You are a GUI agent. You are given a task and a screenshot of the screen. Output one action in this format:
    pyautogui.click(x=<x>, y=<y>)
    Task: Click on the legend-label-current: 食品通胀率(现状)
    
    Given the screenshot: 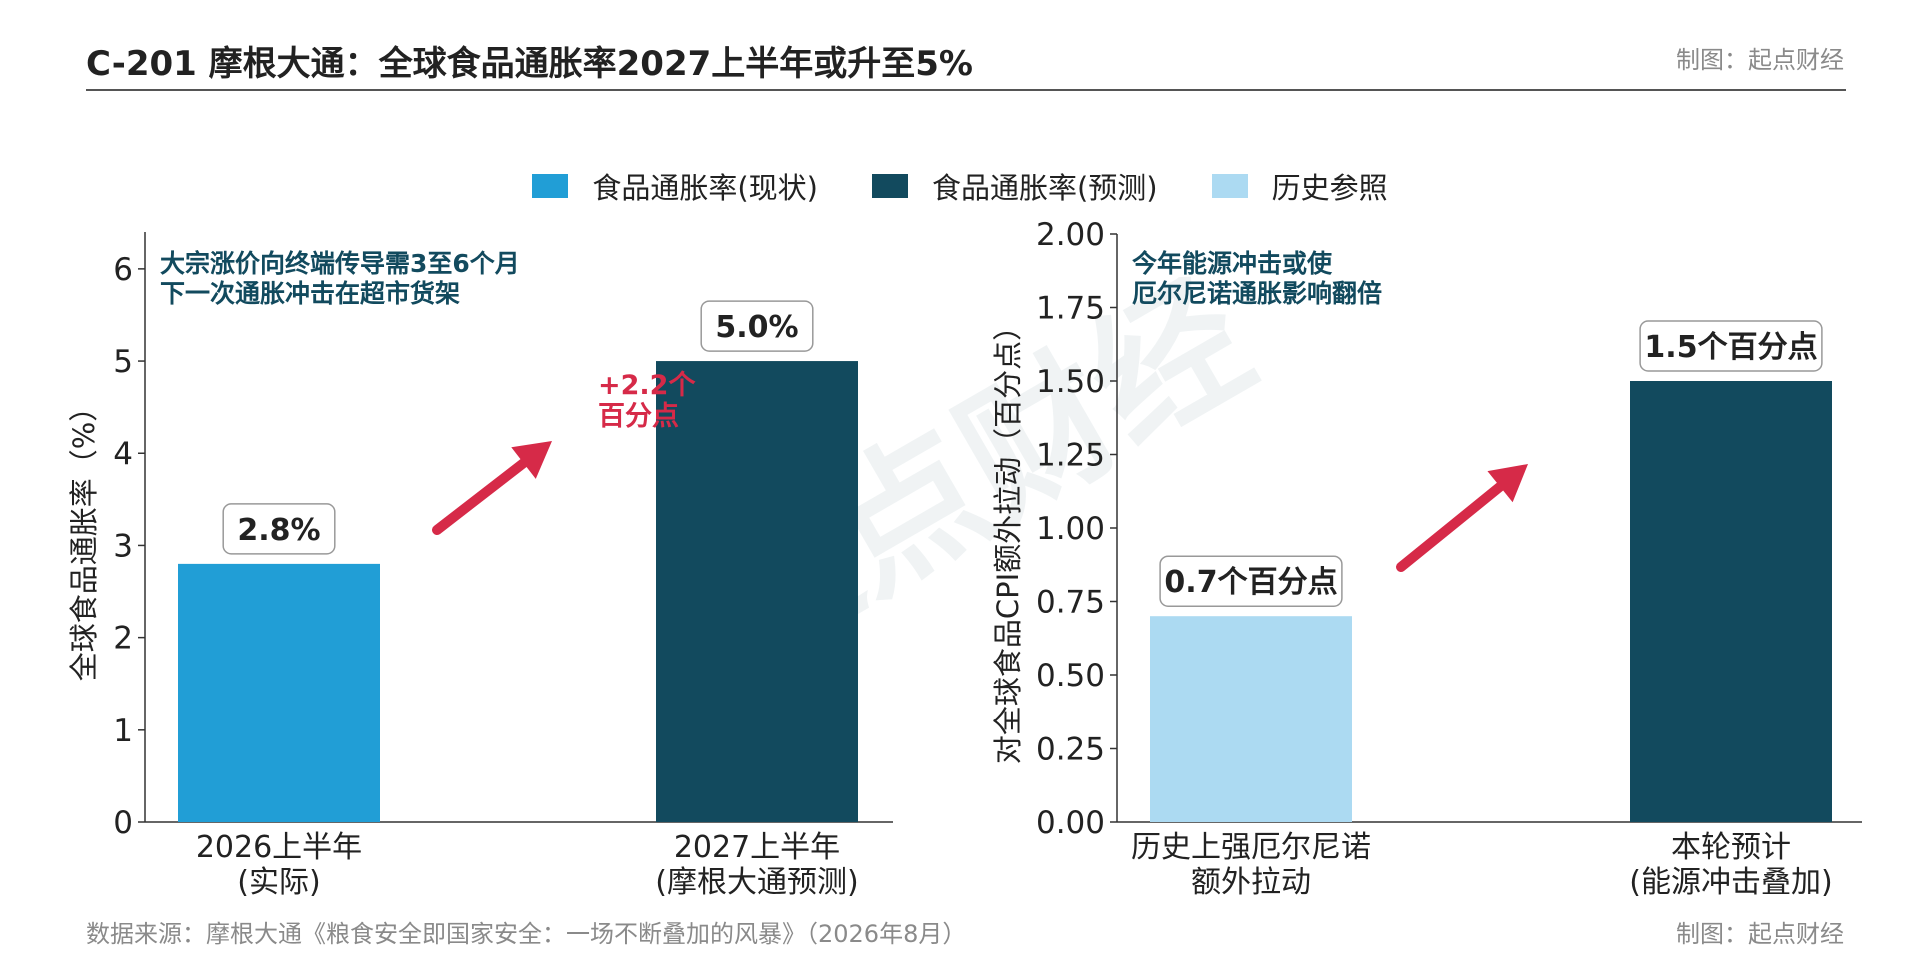 What is the action you would take?
    pyautogui.click(x=705, y=188)
    